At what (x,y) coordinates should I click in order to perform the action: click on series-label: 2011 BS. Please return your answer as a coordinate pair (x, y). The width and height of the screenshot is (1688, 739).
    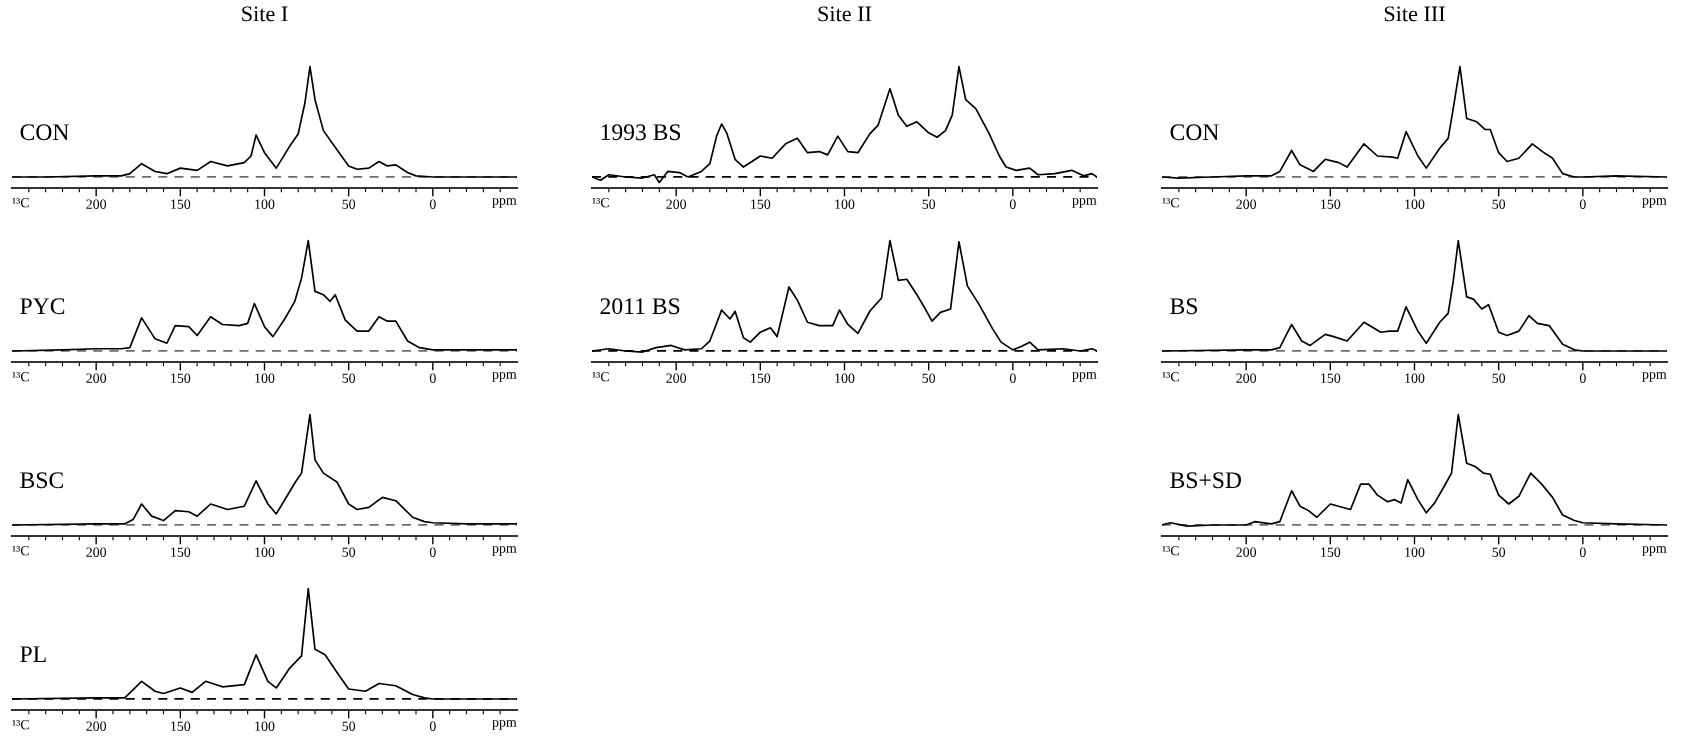
    Looking at the image, I should click on (640, 306).